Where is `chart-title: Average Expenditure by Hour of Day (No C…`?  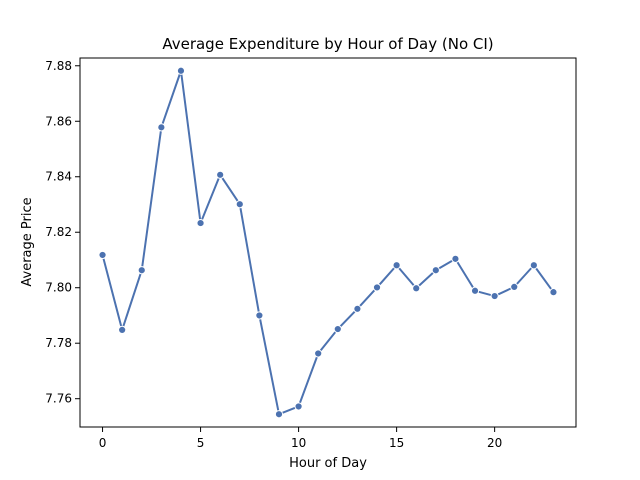
chart-title: Average Expenditure by Hour of Day (No C… is located at coordinates (327, 44).